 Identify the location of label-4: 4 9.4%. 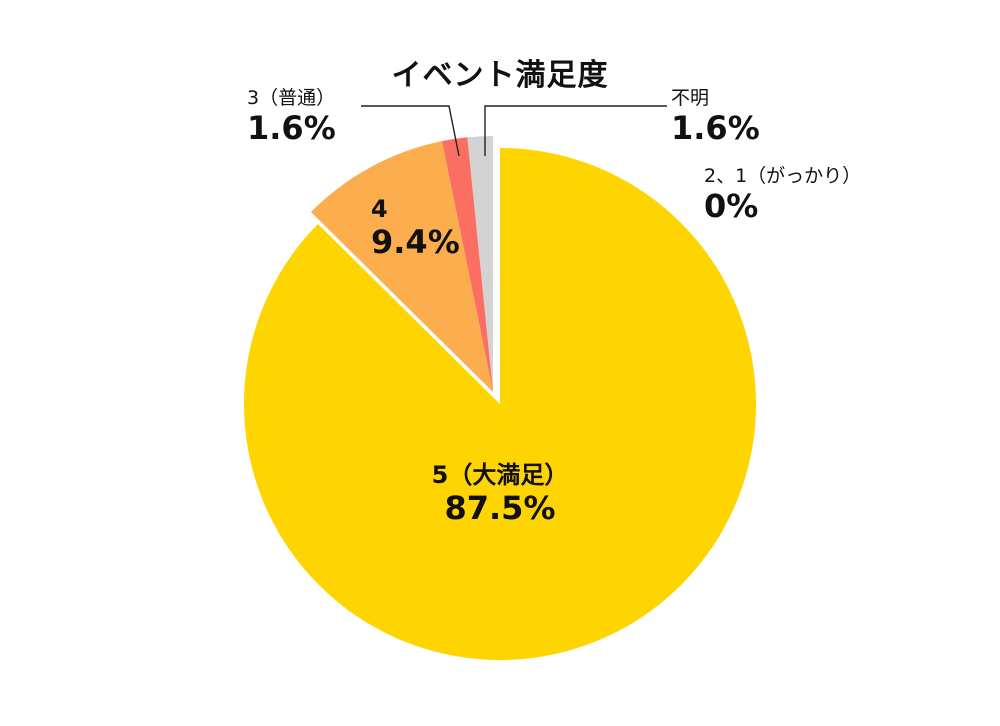
(415, 228).